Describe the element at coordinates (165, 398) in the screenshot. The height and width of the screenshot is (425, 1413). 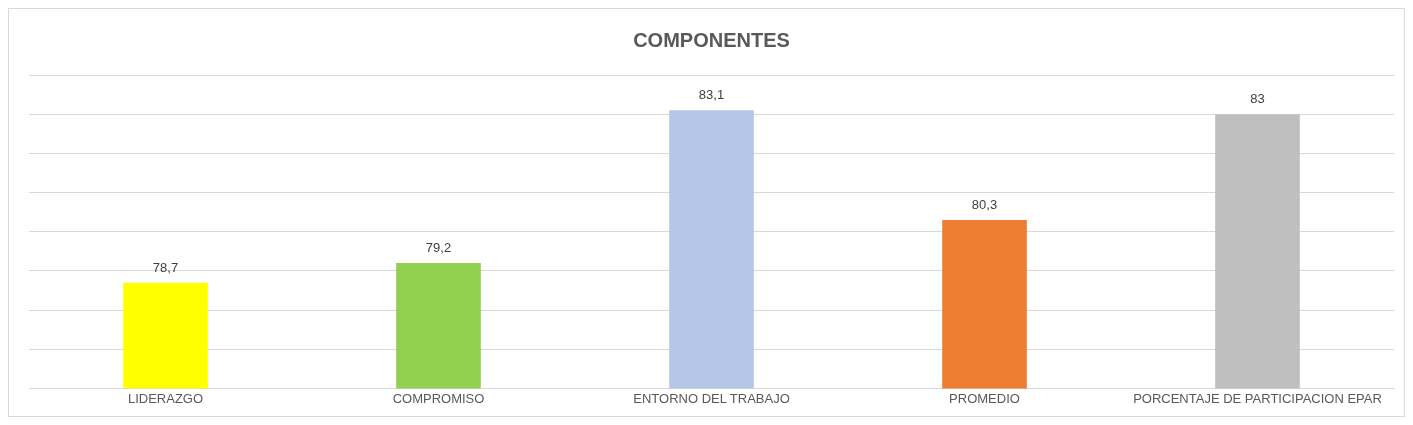
I see `x-tick-label: LIDERAZGO` at that location.